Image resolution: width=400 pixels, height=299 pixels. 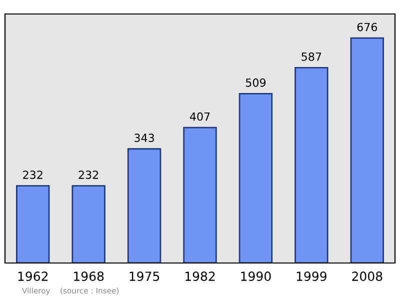 I want to click on x-tick-label: 1975, so click(x=145, y=277).